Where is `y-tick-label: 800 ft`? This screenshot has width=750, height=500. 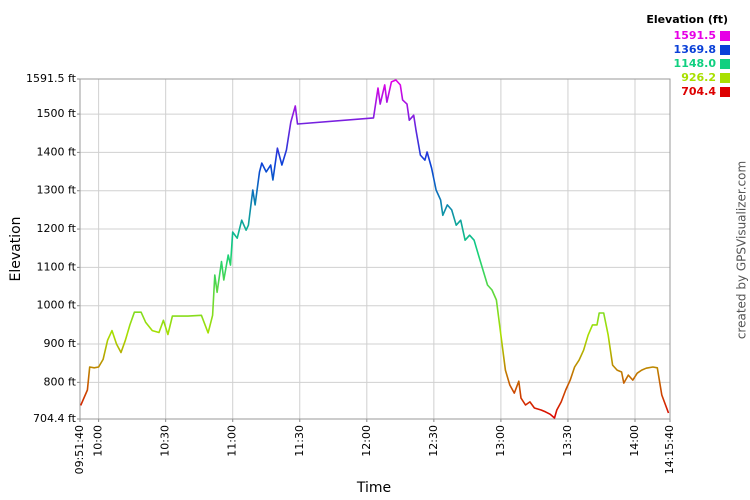 y-tick-label: 800 ft is located at coordinates (60, 381).